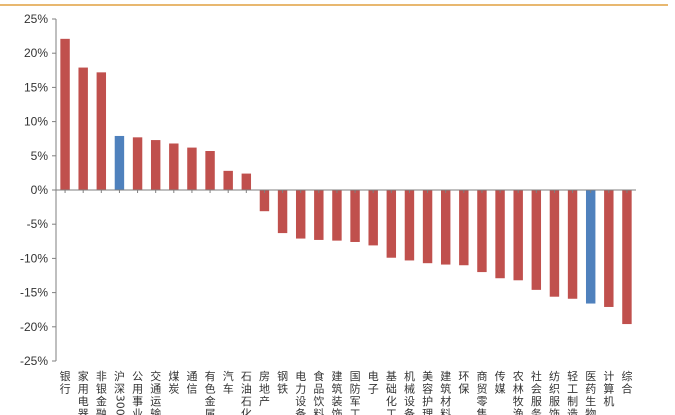 This screenshot has height=415, width=675. What do you see at coordinates (264, 401) in the screenshot?
I see `x-label-char: 产` at bounding box center [264, 401].